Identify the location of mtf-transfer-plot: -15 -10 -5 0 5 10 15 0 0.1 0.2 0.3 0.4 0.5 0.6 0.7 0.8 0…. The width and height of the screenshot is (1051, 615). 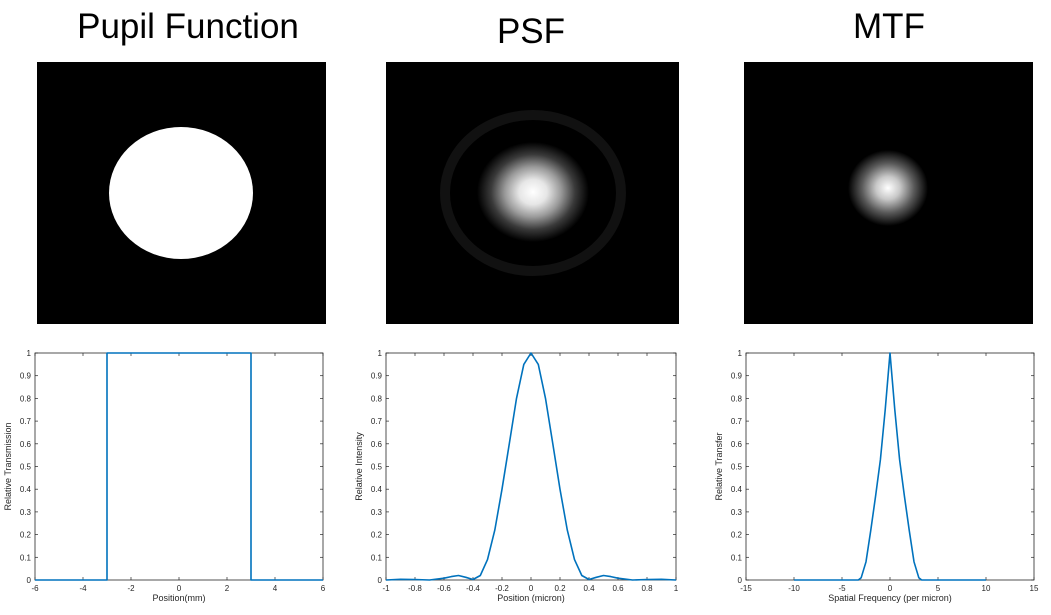
(876, 476).